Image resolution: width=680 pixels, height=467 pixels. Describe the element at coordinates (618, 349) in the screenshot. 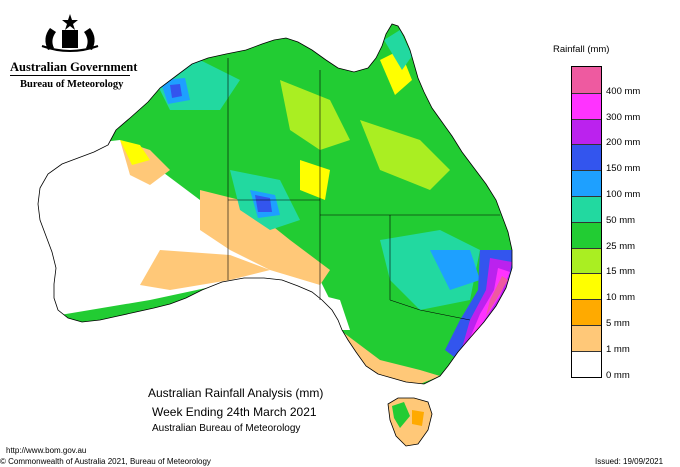

I see `legend-label: 1 mm` at that location.